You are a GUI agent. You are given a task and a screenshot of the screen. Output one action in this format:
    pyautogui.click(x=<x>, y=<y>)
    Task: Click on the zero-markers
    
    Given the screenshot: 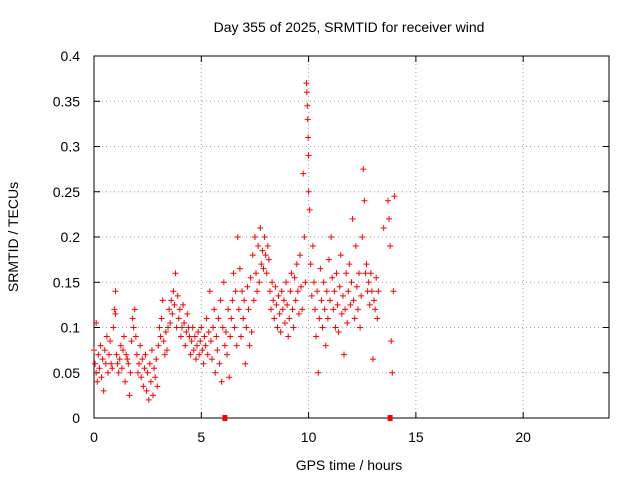 What is the action you would take?
    pyautogui.click(x=307, y=418)
    